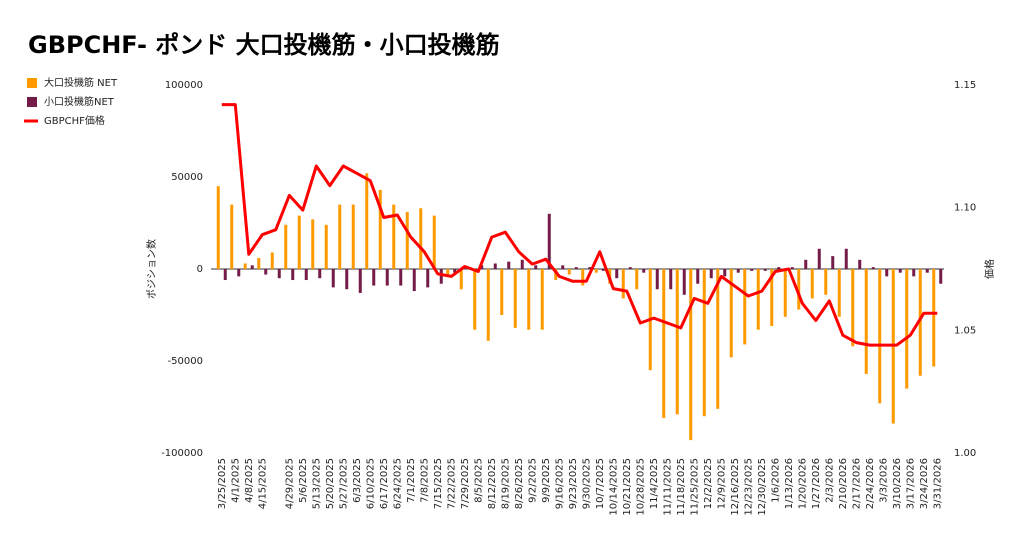 The width and height of the screenshot is (1024, 537). Describe the element at coordinates (262, 483) in the screenshot. I see `x-tick-label: 4/15/2025` at that location.